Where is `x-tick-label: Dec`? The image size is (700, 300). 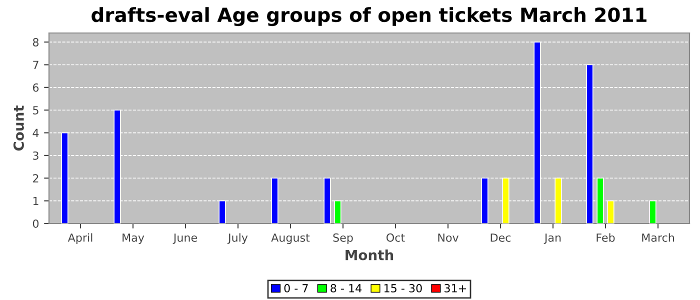 x-tick-label: Dec is located at coordinates (500, 238).